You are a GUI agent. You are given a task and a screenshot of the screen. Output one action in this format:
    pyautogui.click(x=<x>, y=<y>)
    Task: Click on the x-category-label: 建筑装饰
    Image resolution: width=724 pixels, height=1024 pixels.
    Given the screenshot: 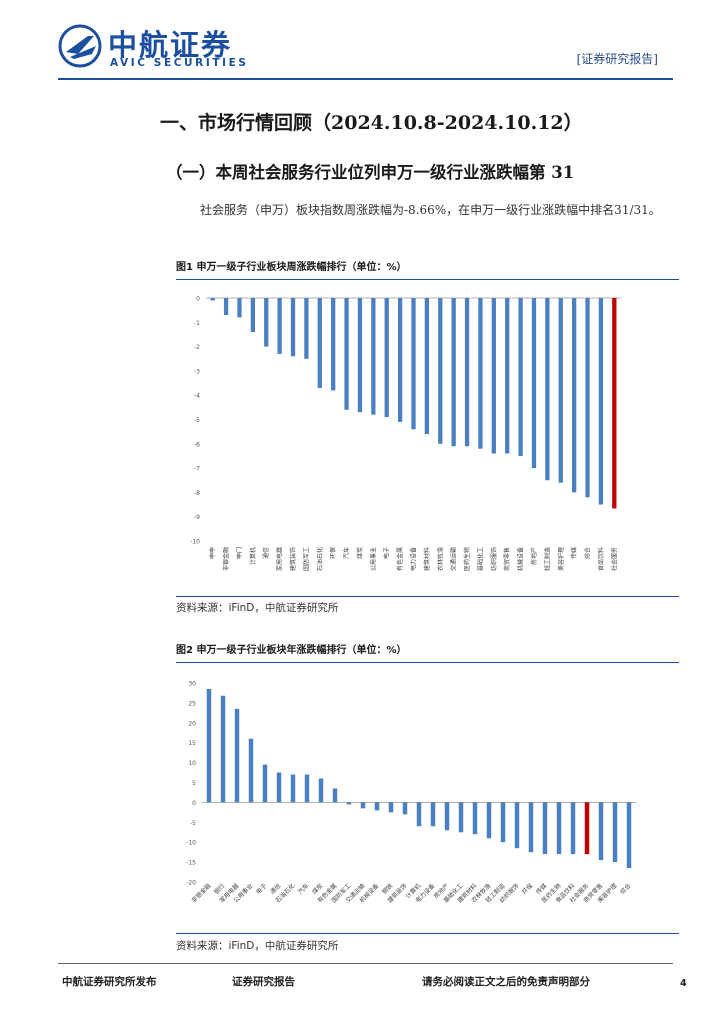 What is the action you would take?
    pyautogui.click(x=293, y=559)
    